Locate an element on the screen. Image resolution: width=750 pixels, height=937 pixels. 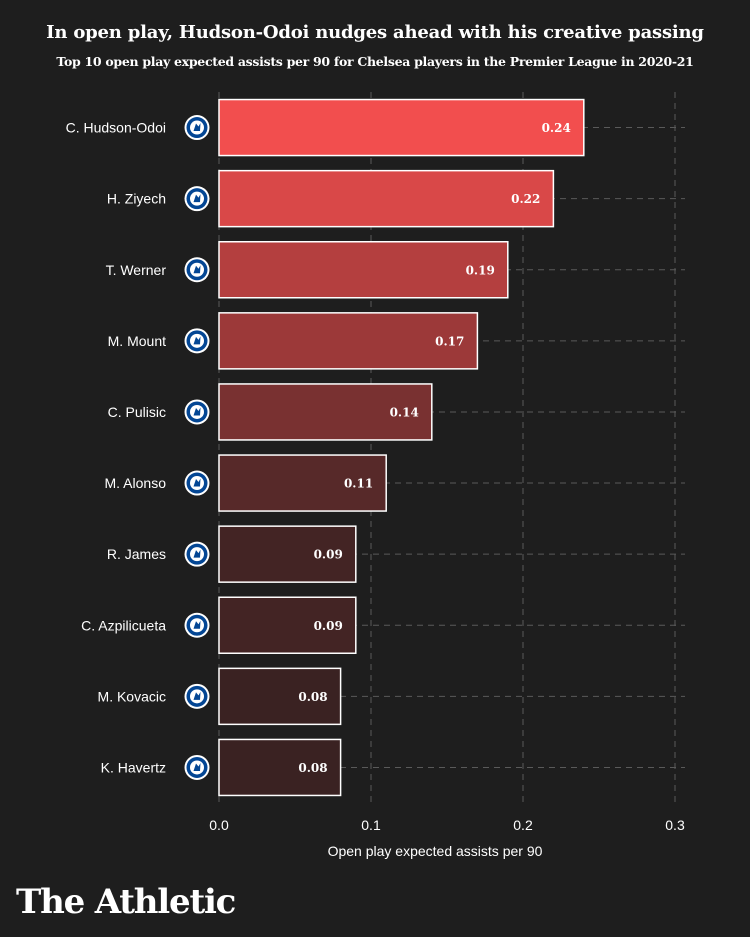
player-name-label: C. Azpilicueta is located at coordinates (123, 625).